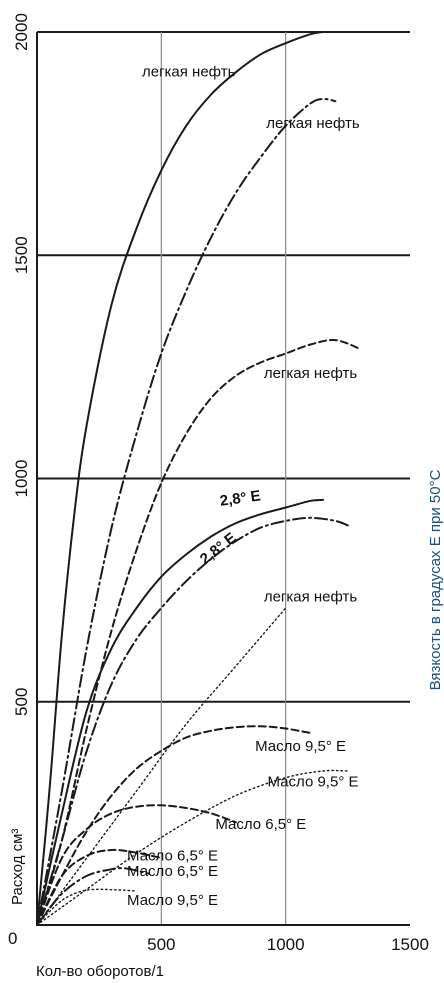  Describe the element at coordinates (100, 971) in the screenshot. I see `x-axis-label: Кол-во оборотов/1` at that location.